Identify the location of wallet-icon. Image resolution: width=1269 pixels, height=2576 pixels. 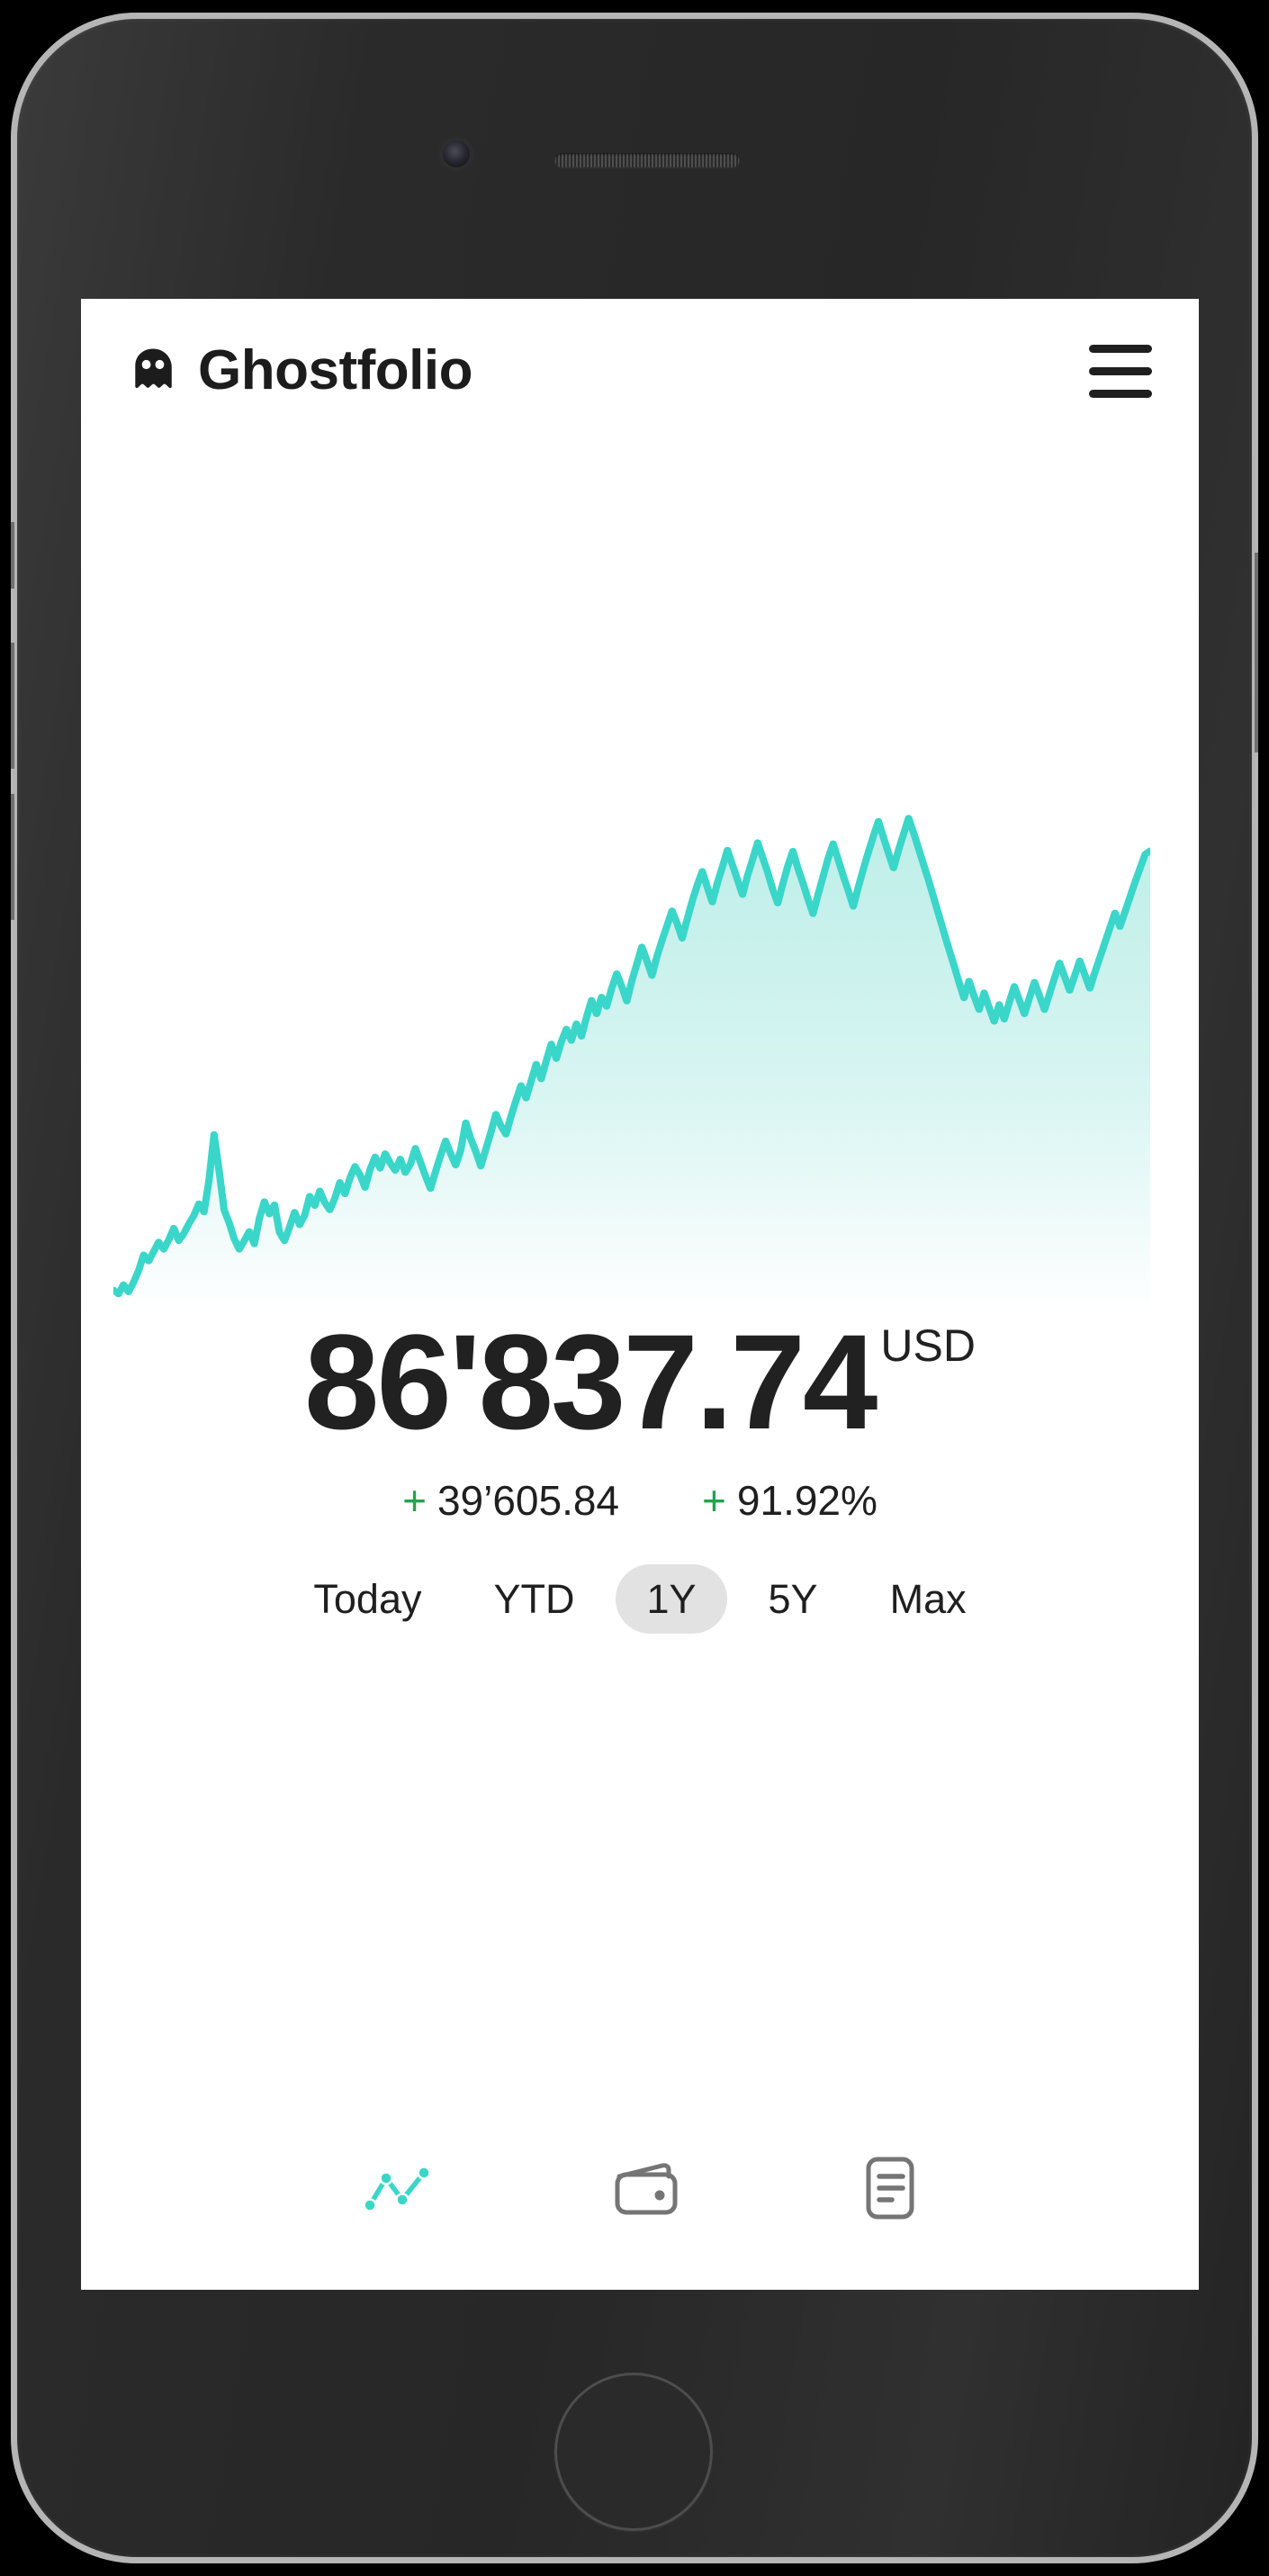
(646, 2189).